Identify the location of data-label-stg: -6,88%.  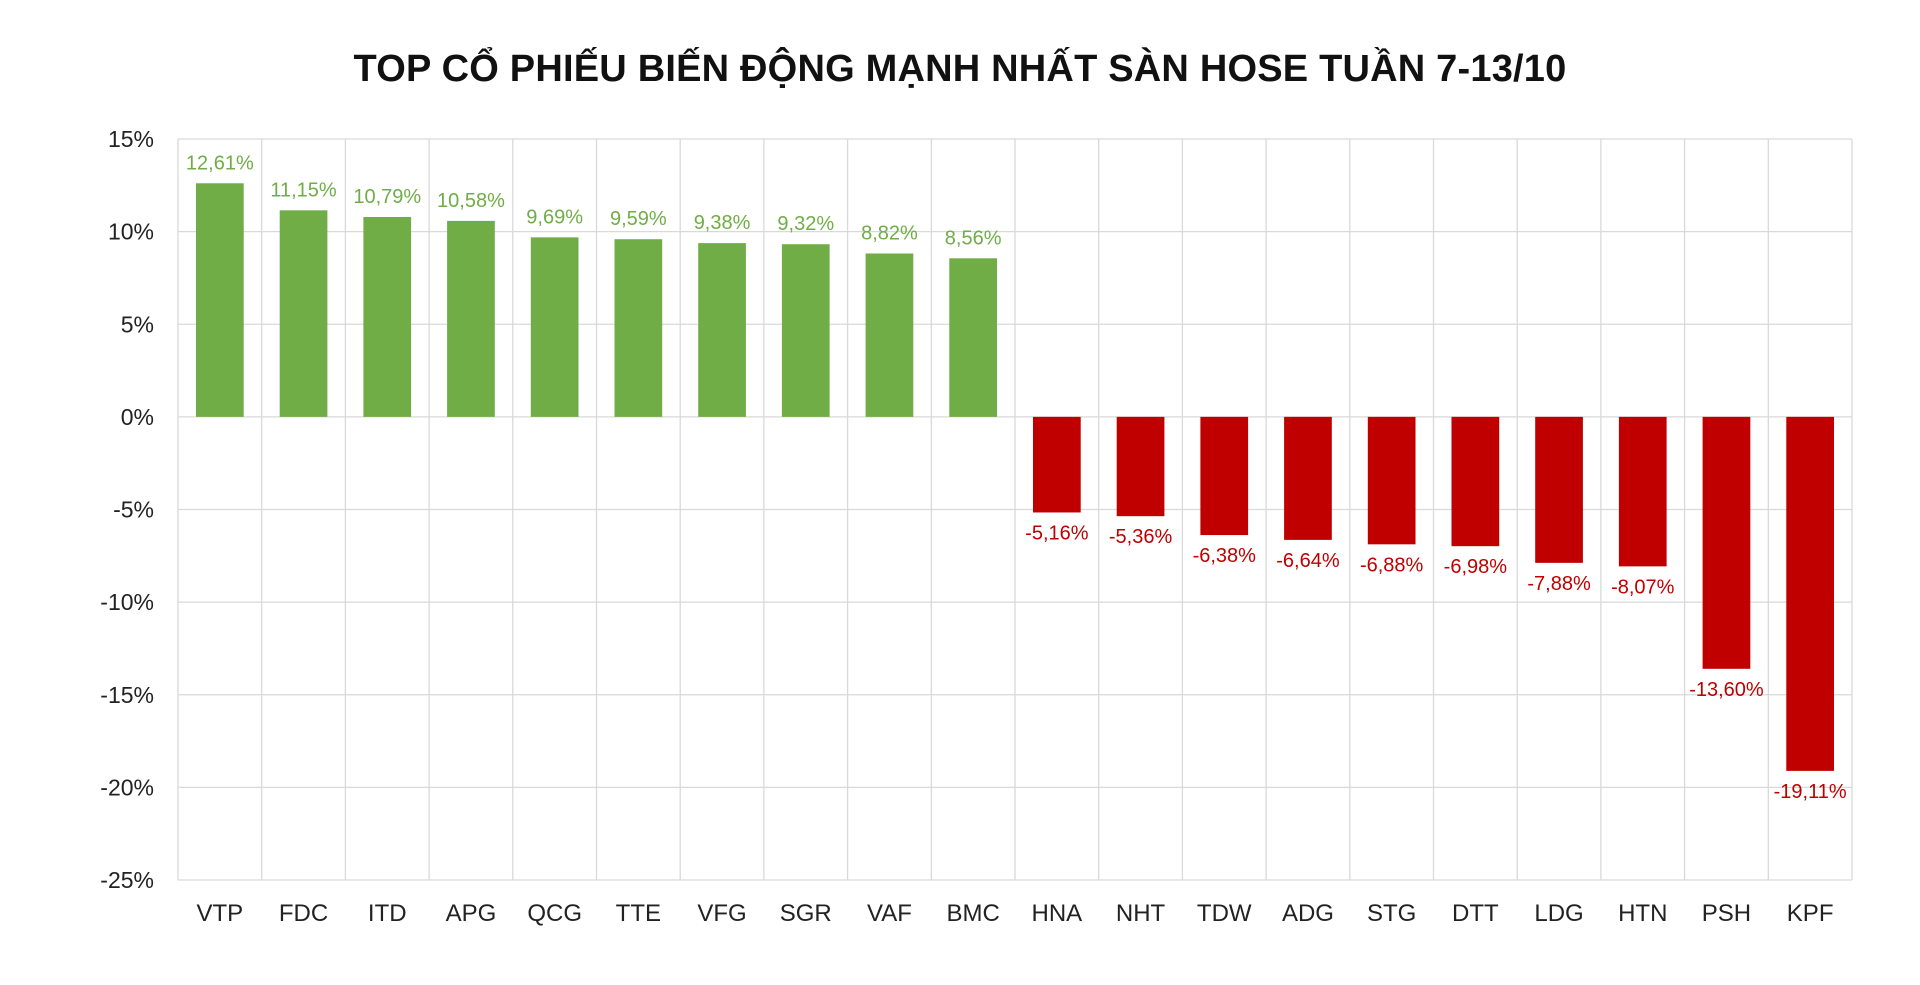
(1392, 565).